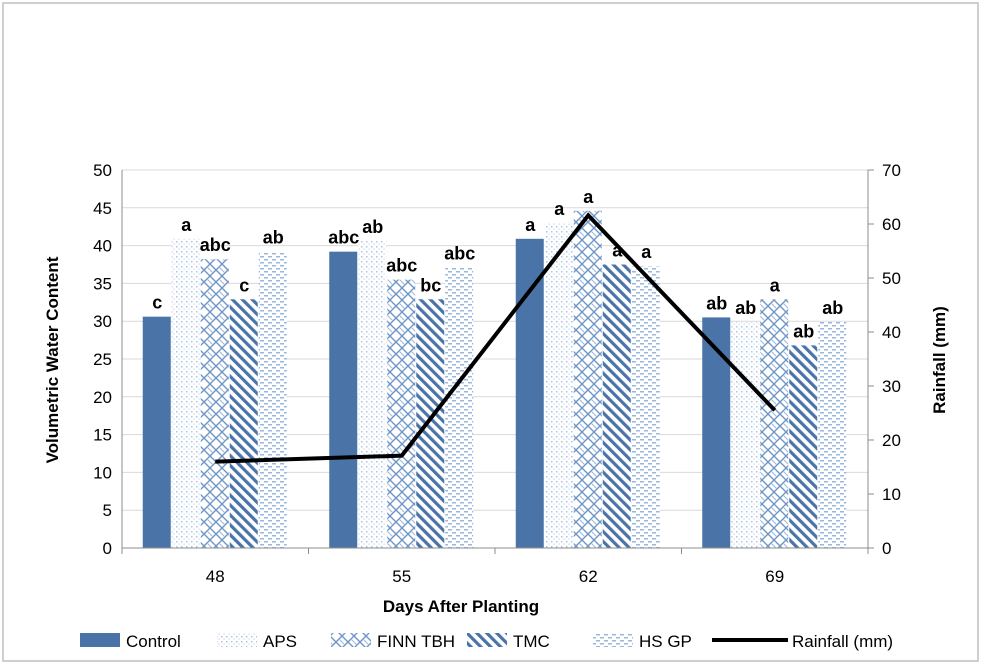  Describe the element at coordinates (891, 440) in the screenshot. I see `y2-tick-label: 20` at that location.